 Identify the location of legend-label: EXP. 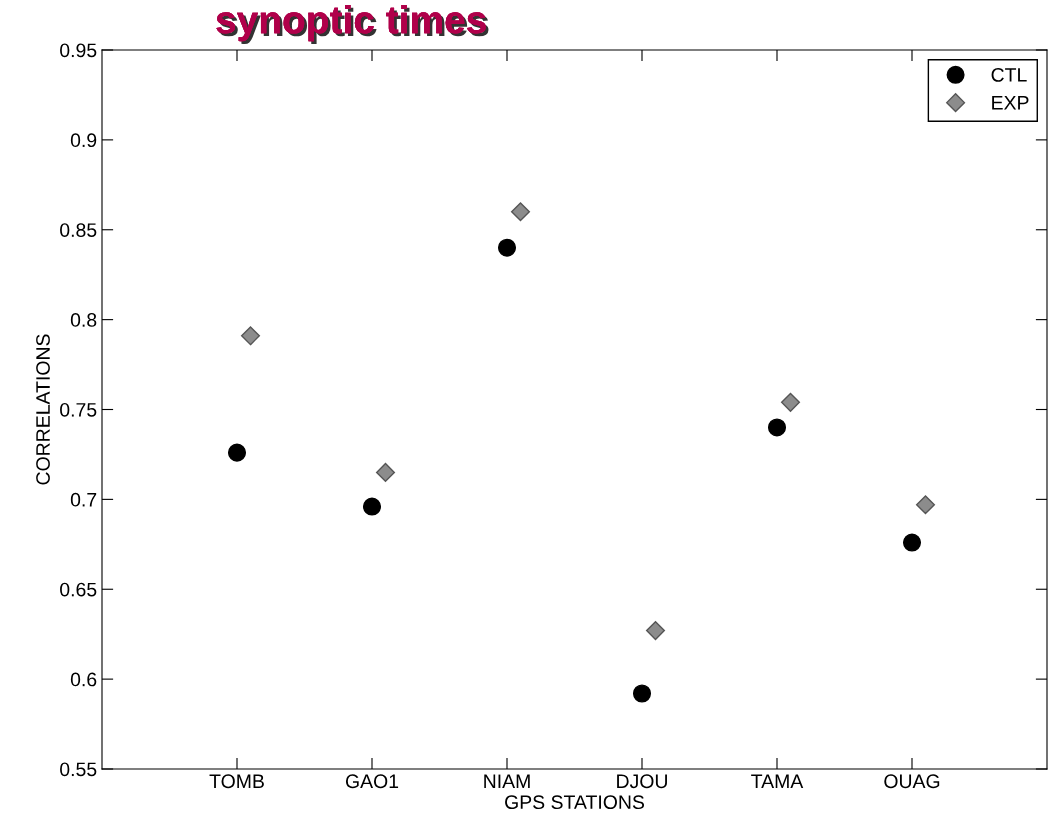
(1010, 103).